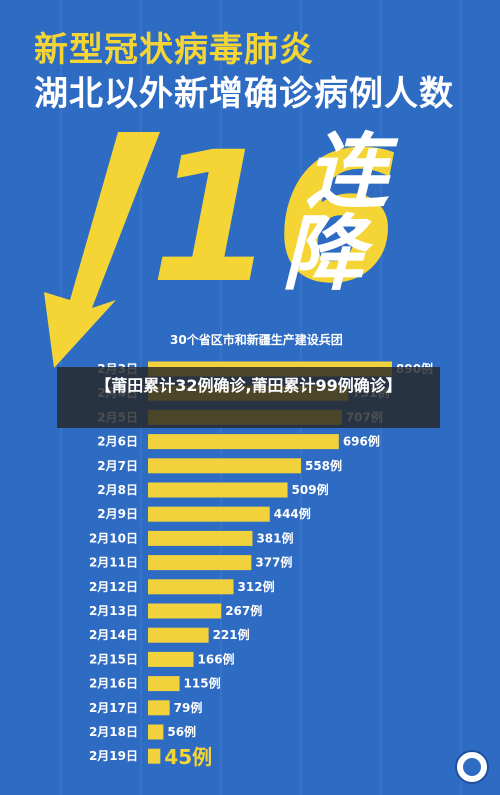 The height and width of the screenshot is (795, 500). What do you see at coordinates (113, 732) in the screenshot?
I see `bar-category-label: 2月18日` at bounding box center [113, 732].